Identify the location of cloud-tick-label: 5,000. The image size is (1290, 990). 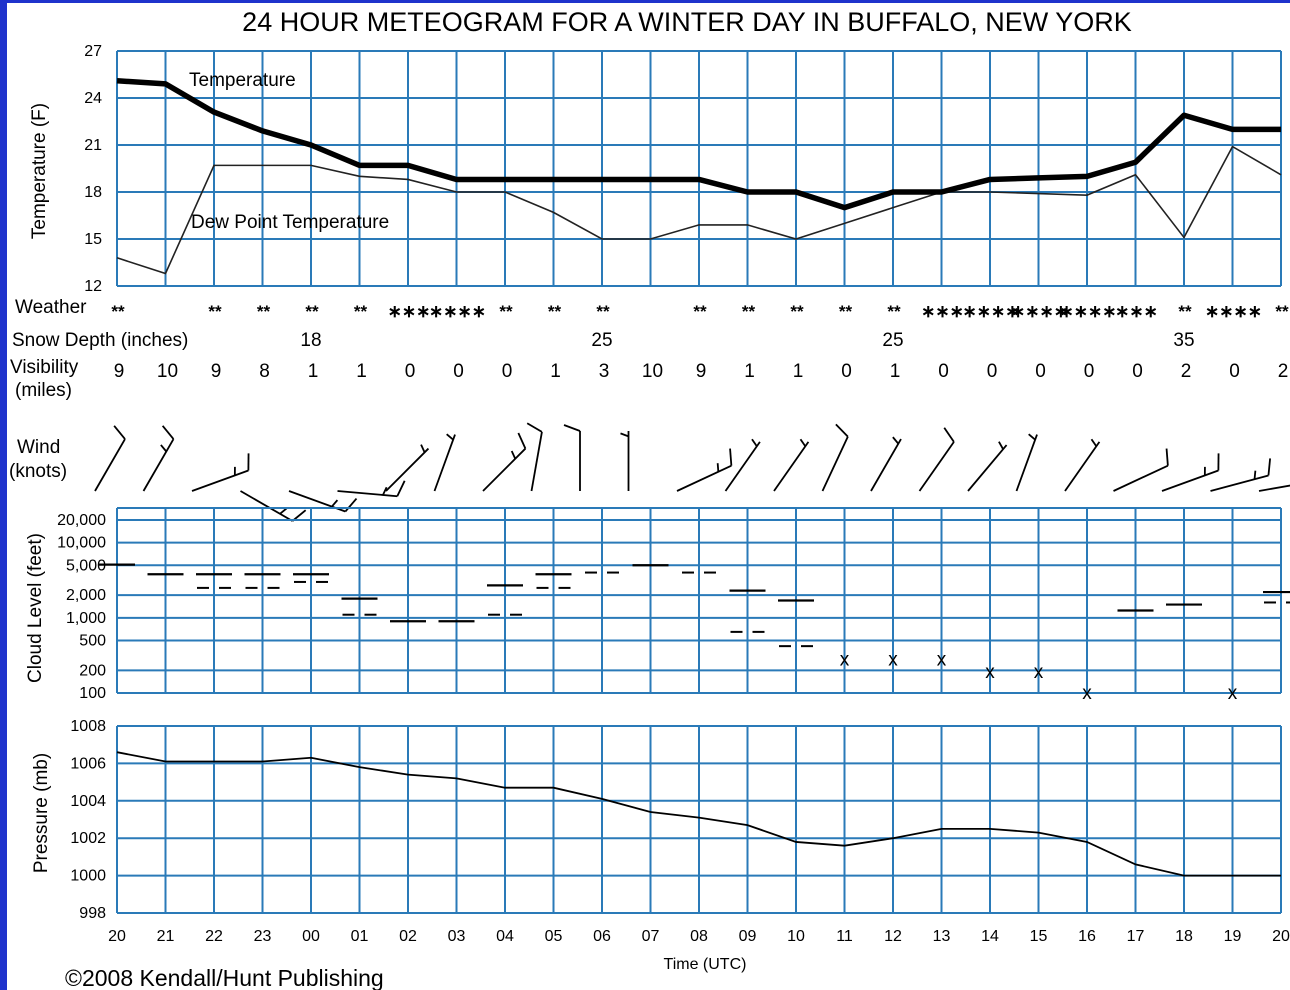
(86, 565).